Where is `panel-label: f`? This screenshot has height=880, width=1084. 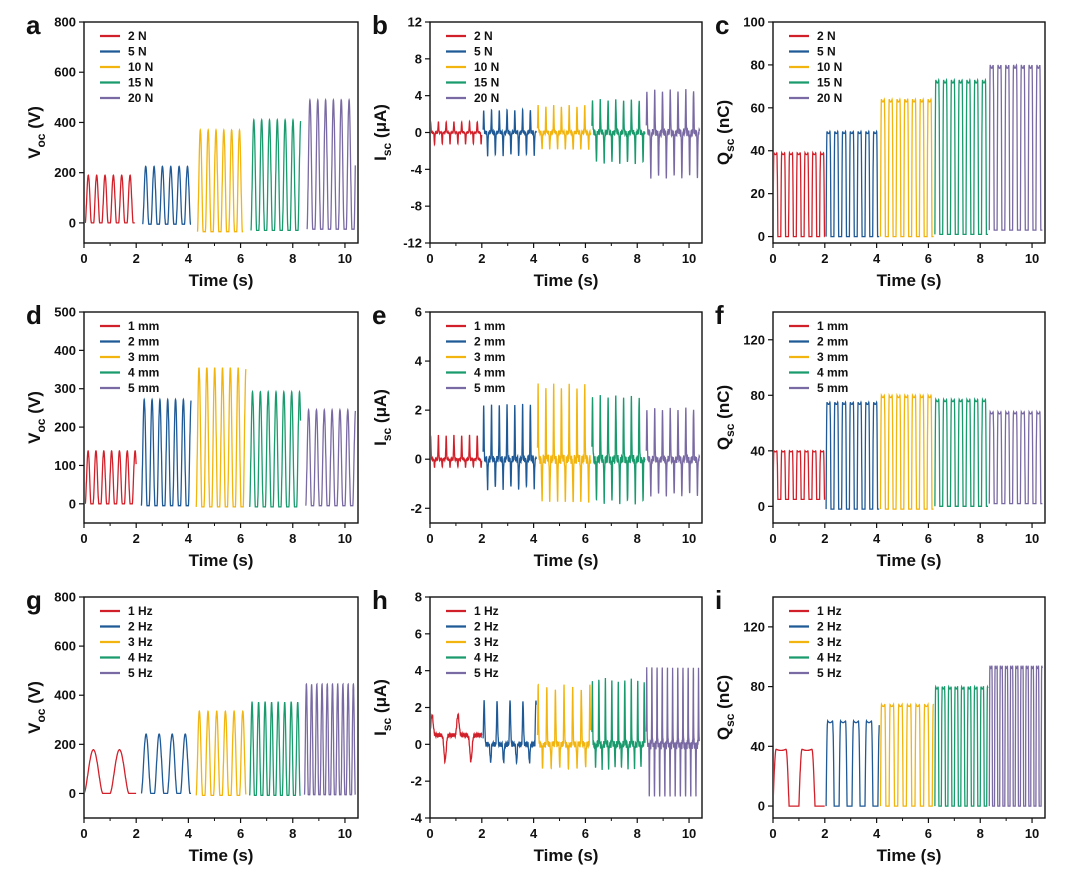
panel-label: f is located at coordinates (719, 315).